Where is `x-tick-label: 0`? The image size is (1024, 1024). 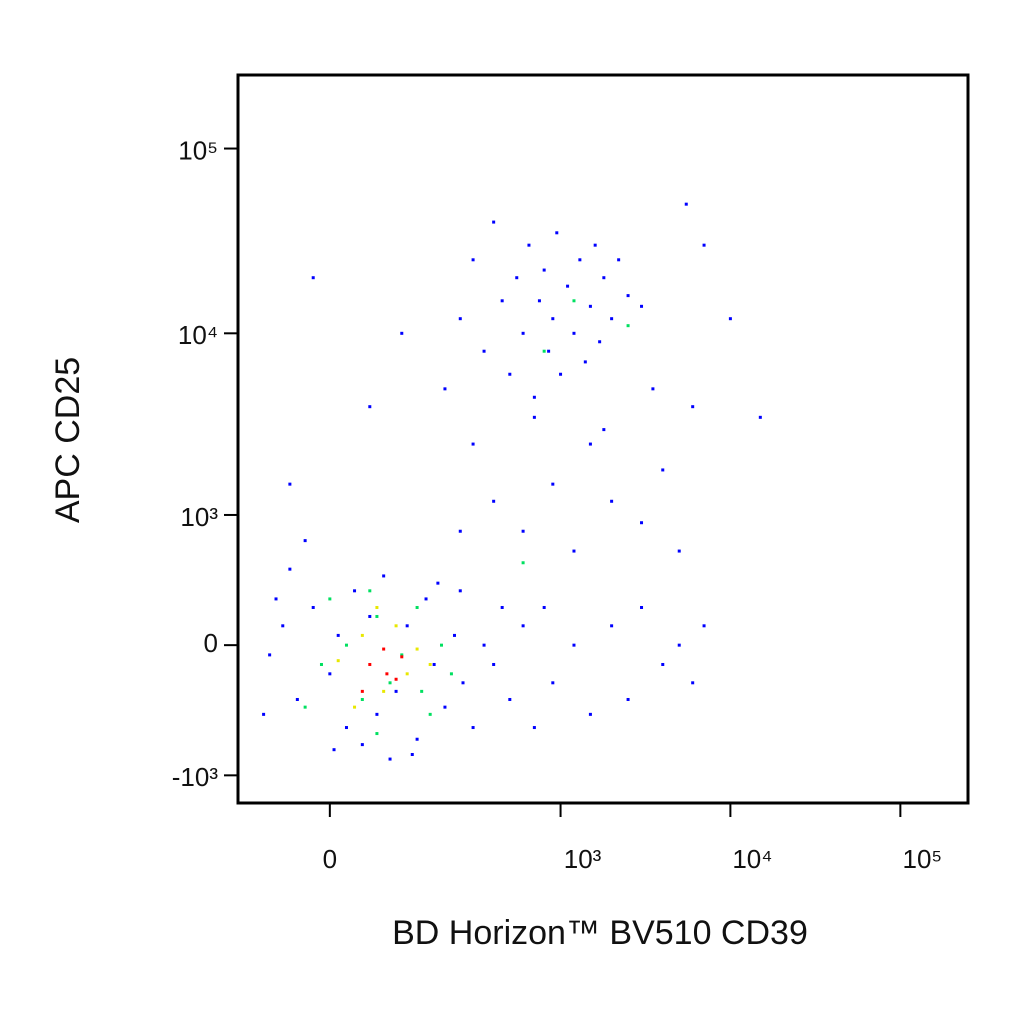 x-tick-label: 0 is located at coordinates (330, 859).